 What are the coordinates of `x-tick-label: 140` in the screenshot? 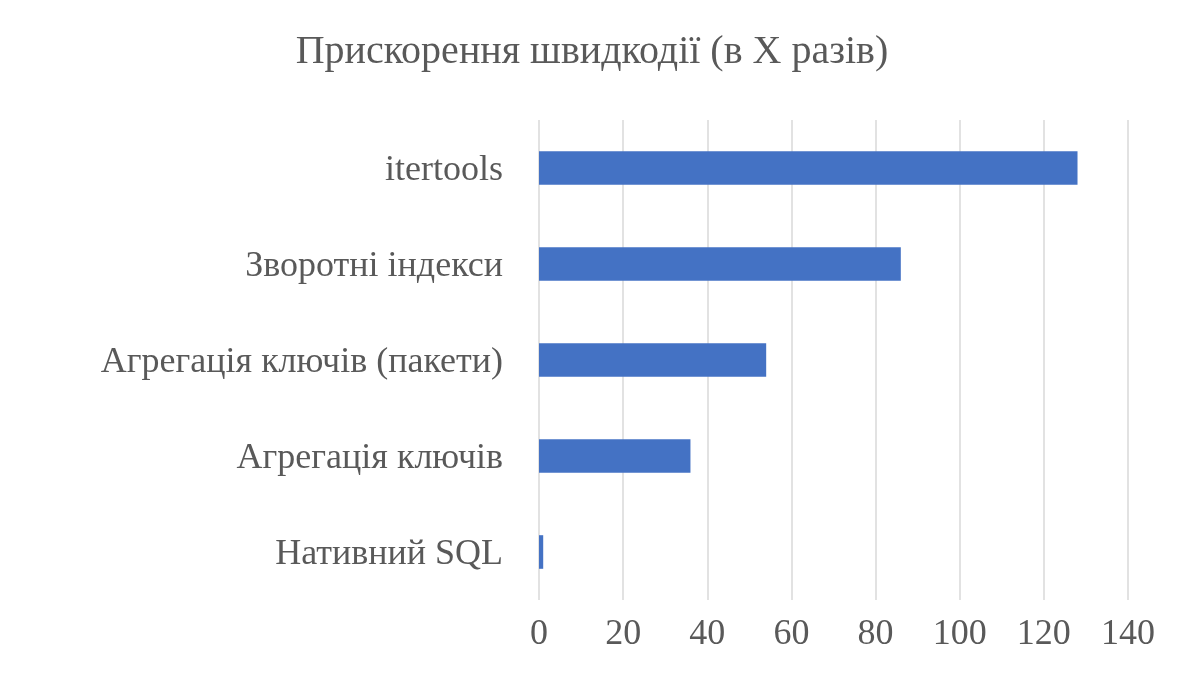 It's located at (1128, 632).